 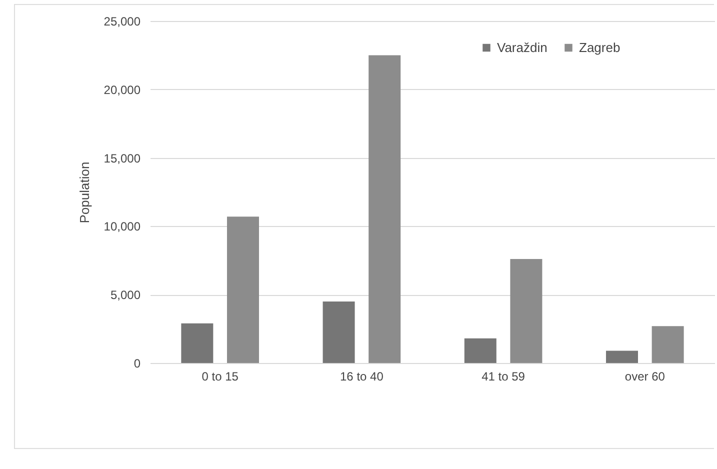 I want to click on y-tick-label: 15,000, so click(x=122, y=158).